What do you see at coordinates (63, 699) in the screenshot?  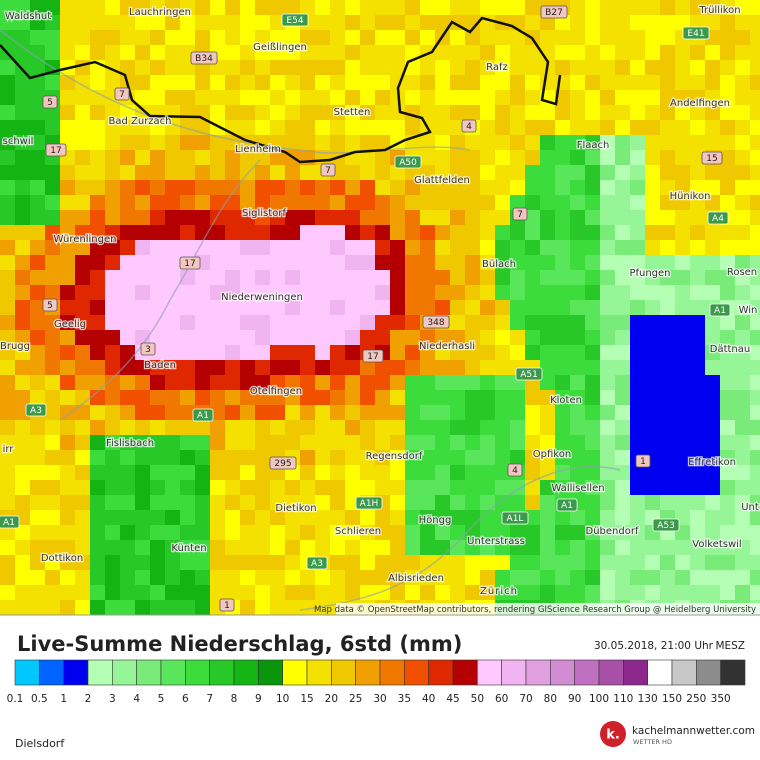 I see `legend-label: 1` at bounding box center [63, 699].